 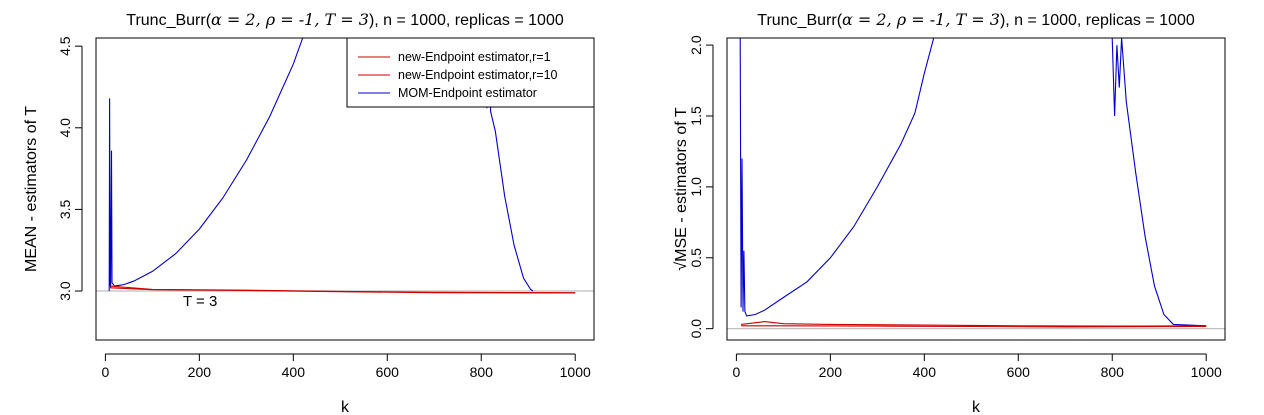 What do you see at coordinates (696, 329) in the screenshot?
I see `y-tick-label: 0.0` at bounding box center [696, 329].